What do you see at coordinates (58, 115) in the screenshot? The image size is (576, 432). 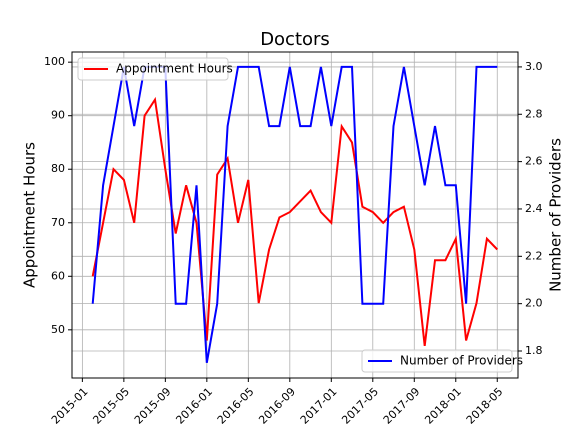 I see `y-tick-label: 90` at bounding box center [58, 115].